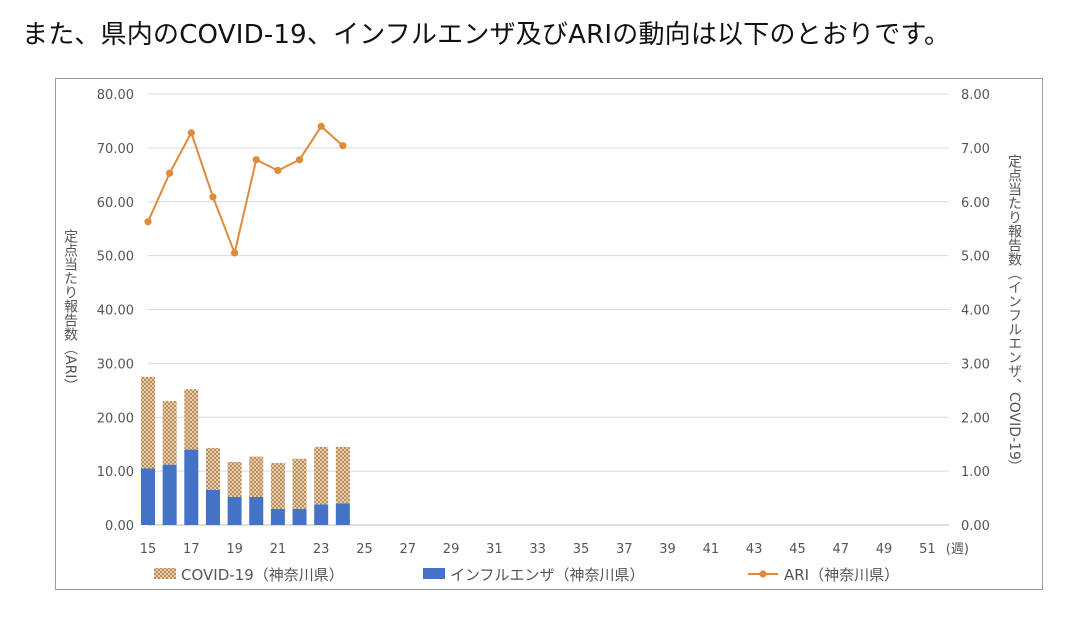 The image size is (1085, 620). I want to click on right-tick-label: 6.00, so click(975, 203).